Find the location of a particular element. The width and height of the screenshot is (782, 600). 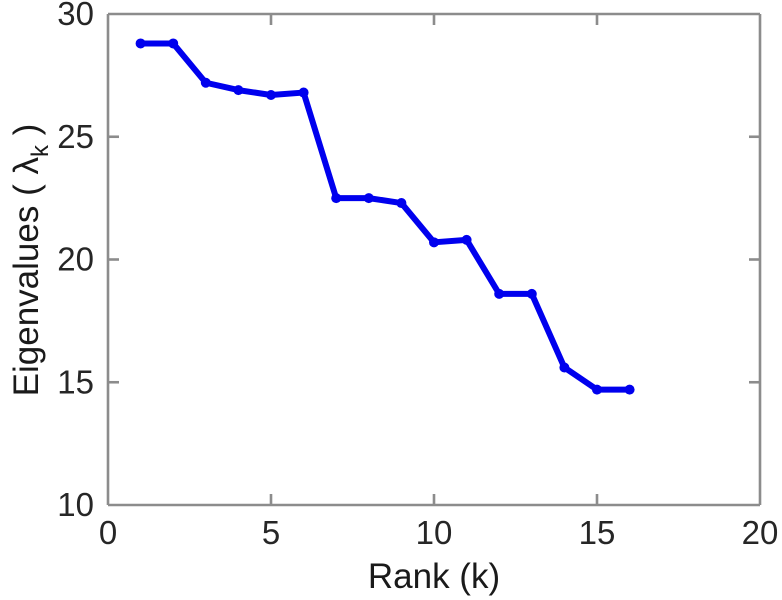

x-tick-label: 15 is located at coordinates (597, 532).